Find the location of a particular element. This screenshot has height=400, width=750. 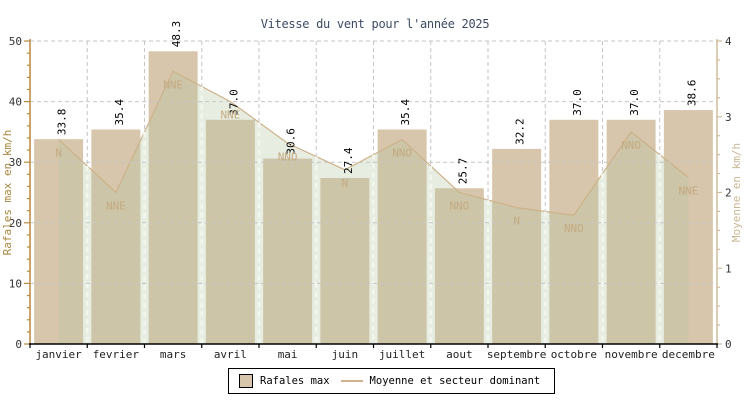

month-label-septembre: septembre is located at coordinates (517, 354).